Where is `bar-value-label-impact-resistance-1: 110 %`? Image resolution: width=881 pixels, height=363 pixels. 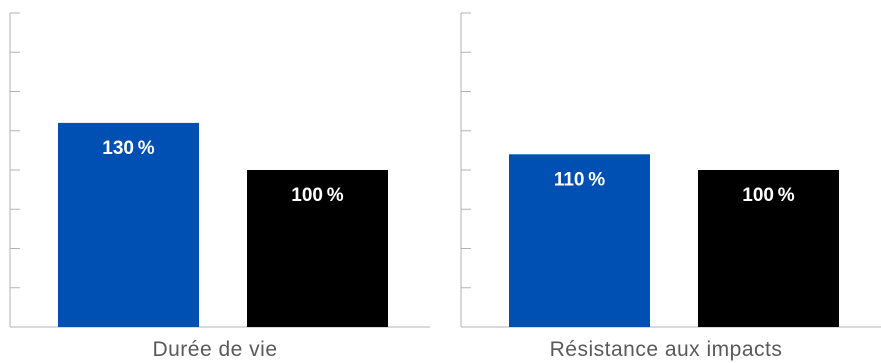
bar-value-label-impact-resistance-1: 110 % is located at coordinates (579, 179).